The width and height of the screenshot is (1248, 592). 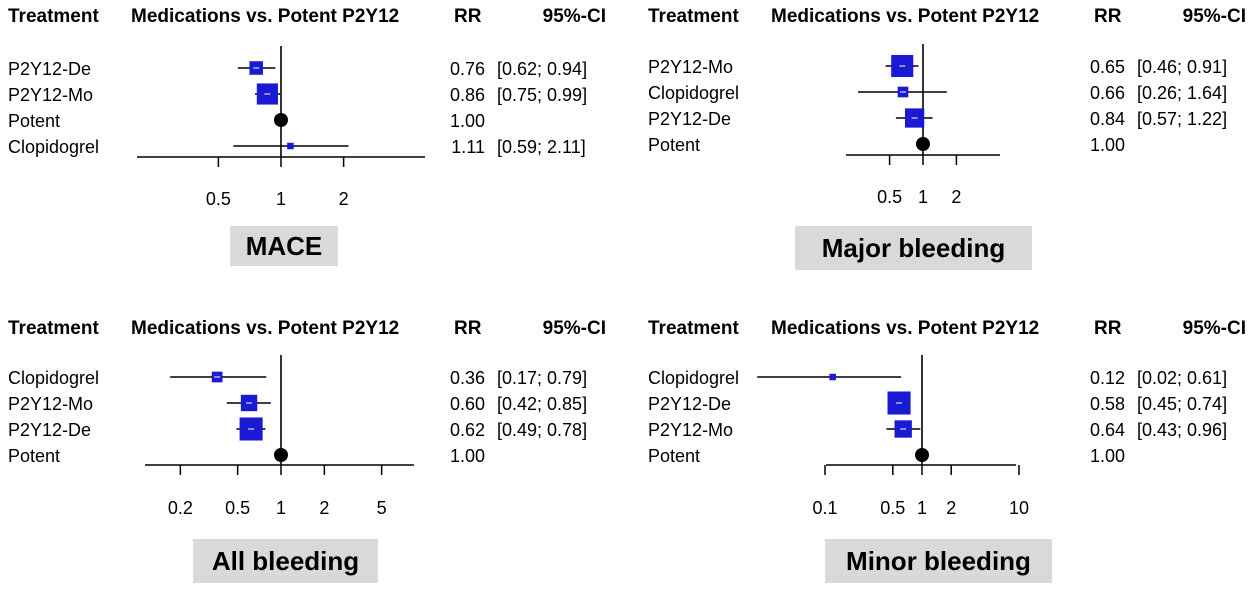 I want to click on row-ci: [0.75; 0.99], so click(x=542, y=95).